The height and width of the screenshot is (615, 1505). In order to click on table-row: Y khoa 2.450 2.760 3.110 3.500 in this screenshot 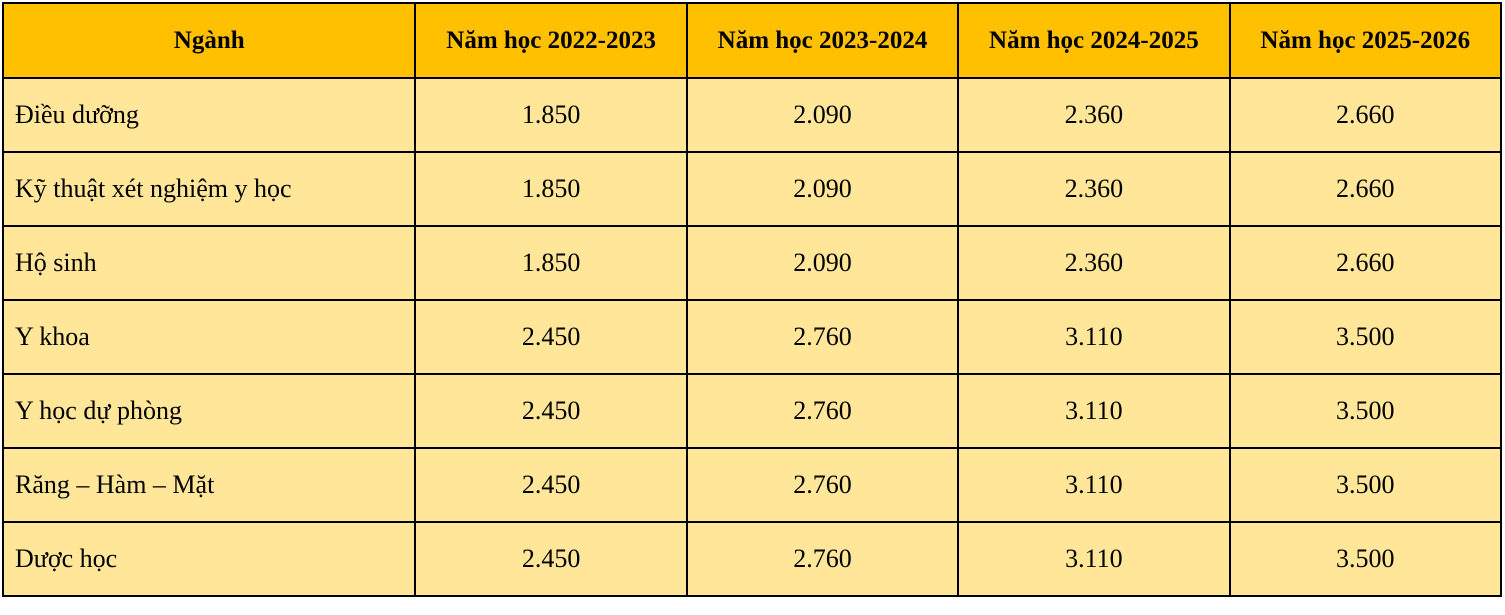, I will do `click(752, 337)`.